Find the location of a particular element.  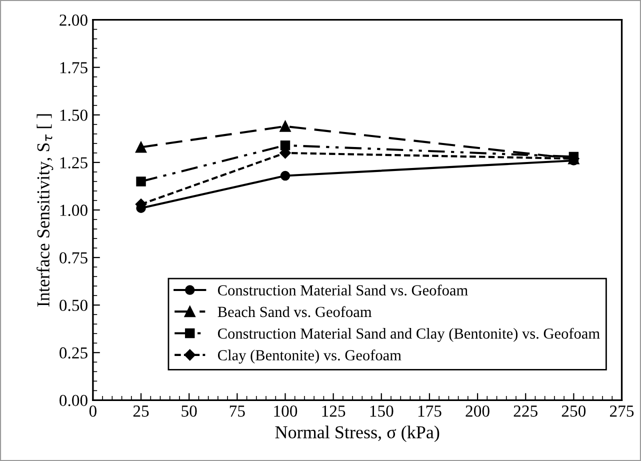

x-tick-label: 200 is located at coordinates (478, 411).